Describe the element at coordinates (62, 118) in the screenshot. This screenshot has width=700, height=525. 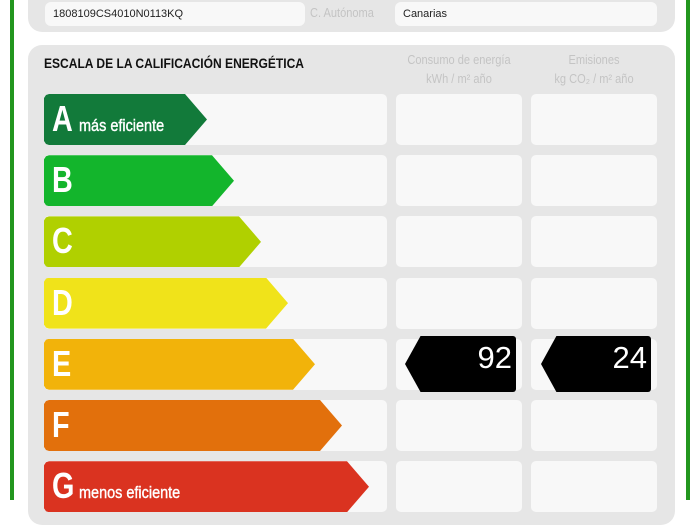
I see `class-letter: A` at that location.